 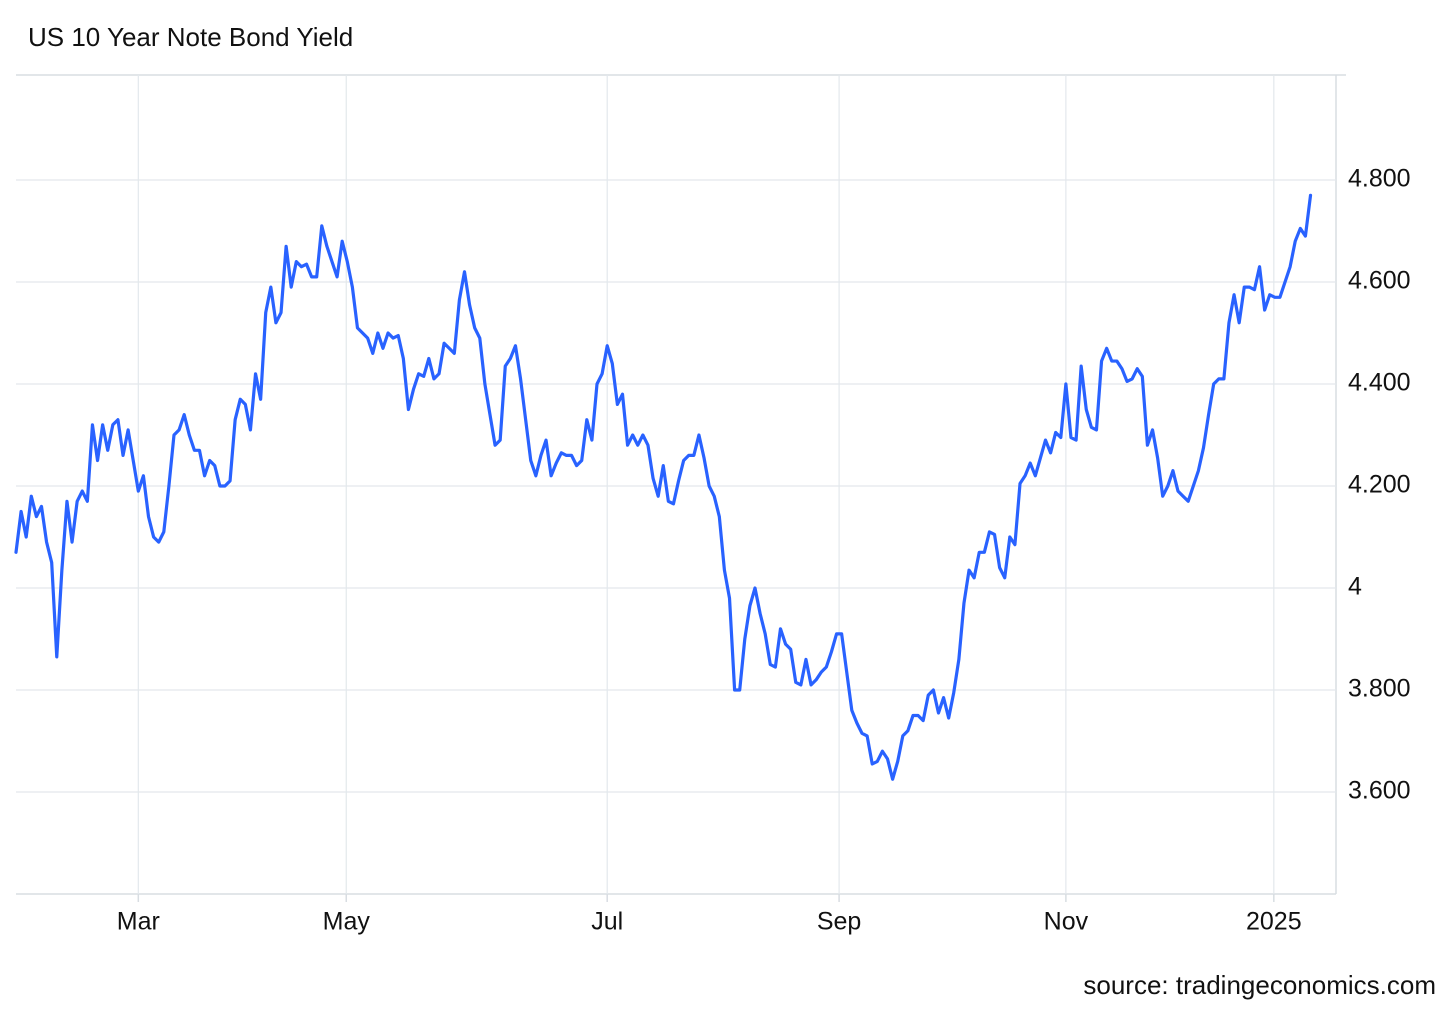 What do you see at coordinates (839, 922) in the screenshot?
I see `x-tick-label: Sep` at bounding box center [839, 922].